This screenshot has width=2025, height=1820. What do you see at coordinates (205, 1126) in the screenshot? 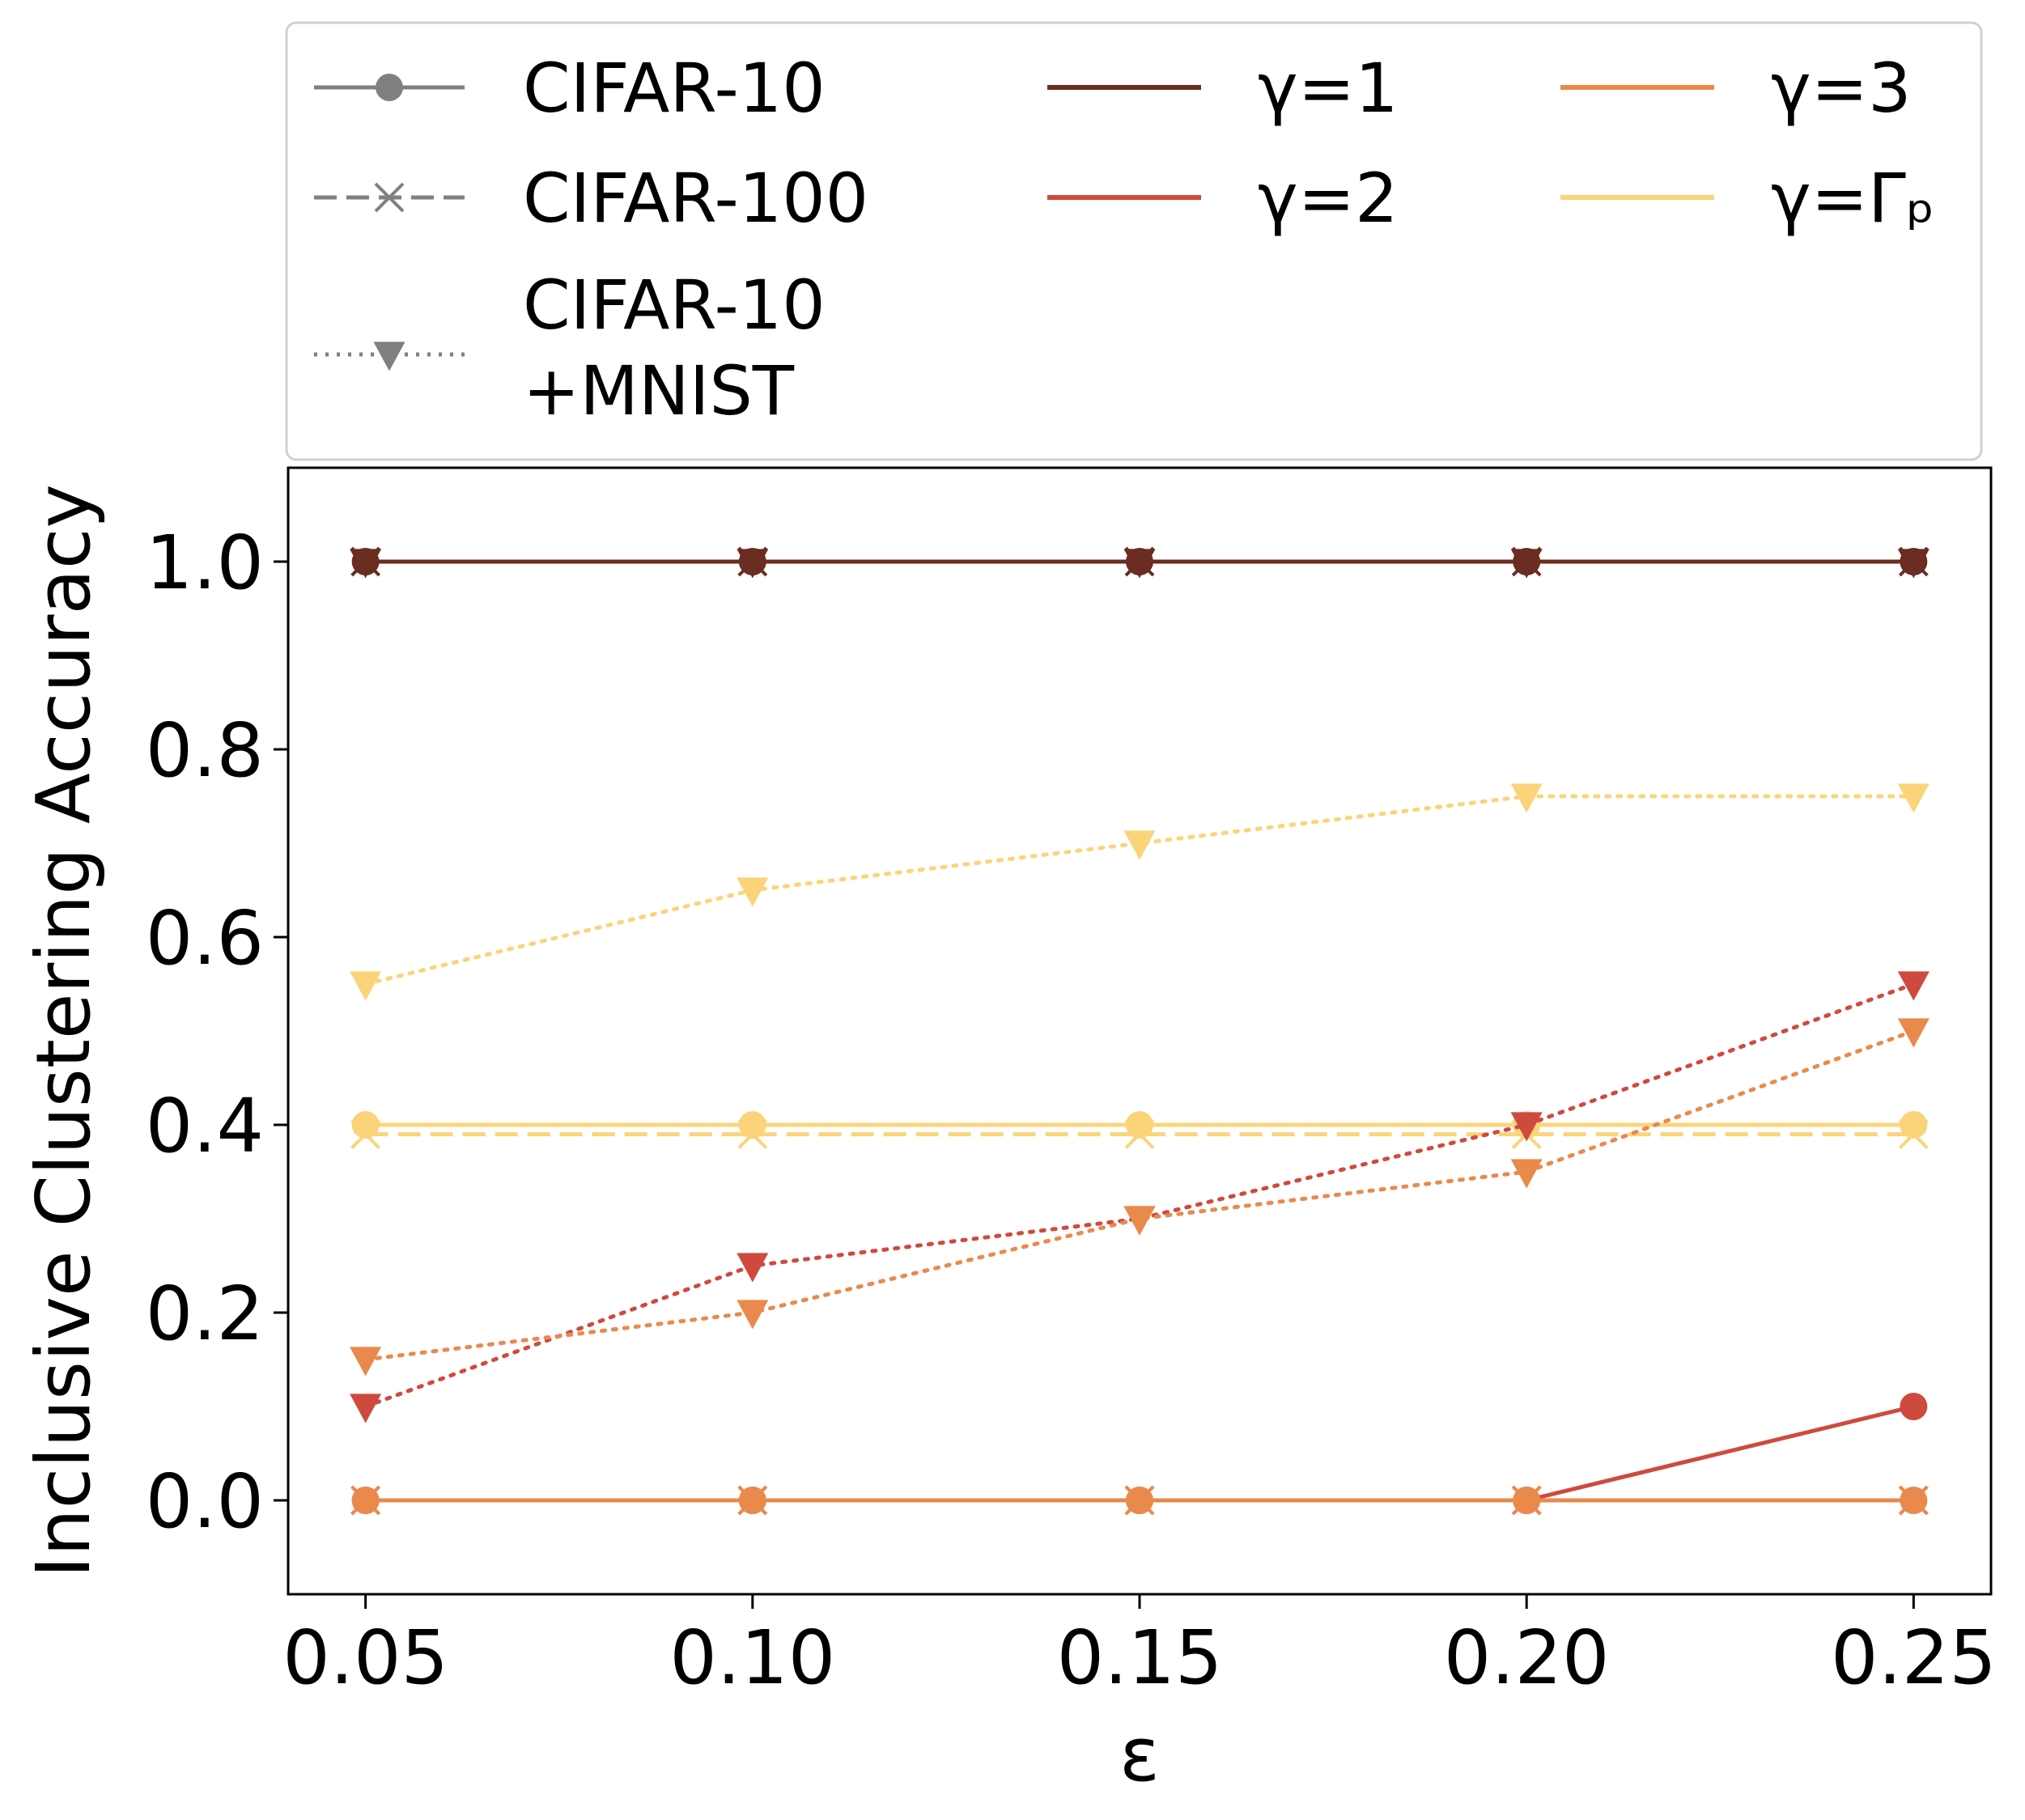
I see `y-tick-label: 0.4` at bounding box center [205, 1126].